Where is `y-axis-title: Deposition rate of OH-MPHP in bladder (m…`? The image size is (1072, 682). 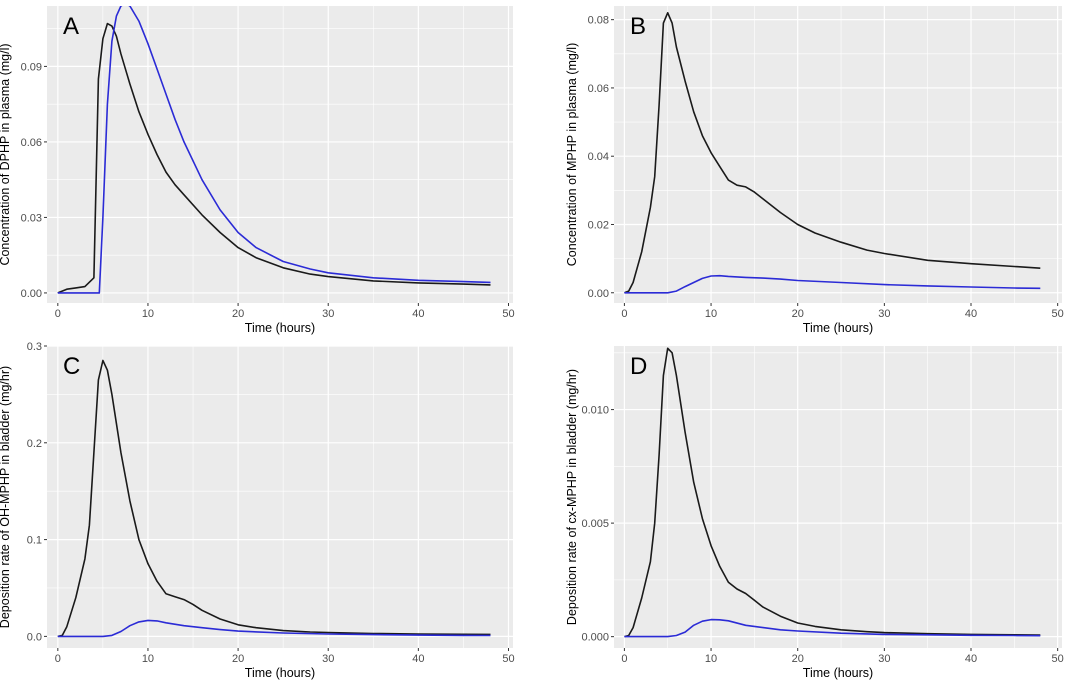 y-axis-title: Deposition rate of OH-MPHP in bladder (m… is located at coordinates (6, 497).